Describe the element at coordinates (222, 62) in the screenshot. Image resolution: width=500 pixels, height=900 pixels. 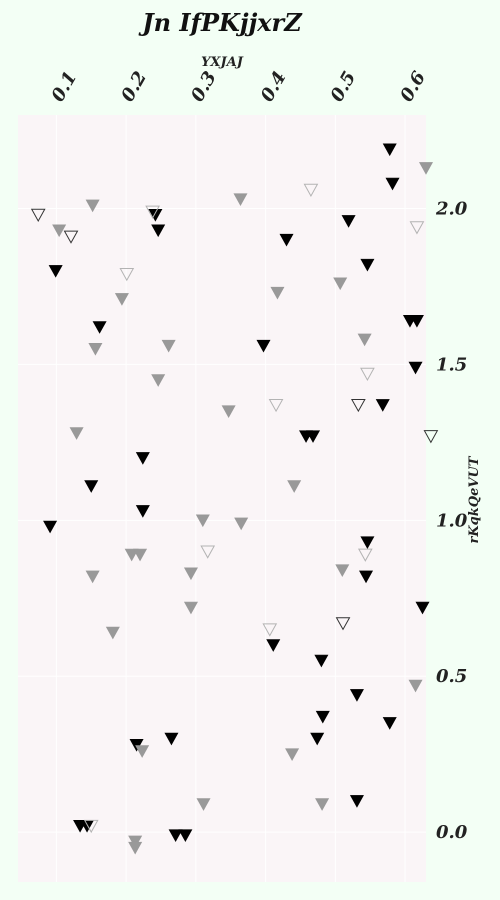
I see `x-axis-label: YXJAJ` at that location.